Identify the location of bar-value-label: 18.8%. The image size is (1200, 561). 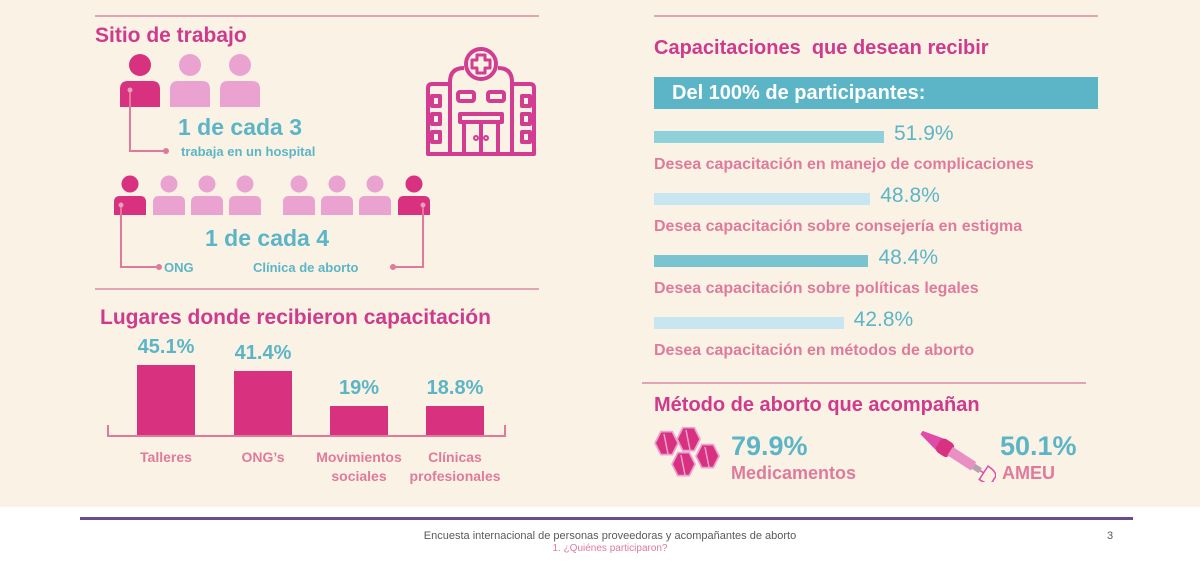
(455, 387).